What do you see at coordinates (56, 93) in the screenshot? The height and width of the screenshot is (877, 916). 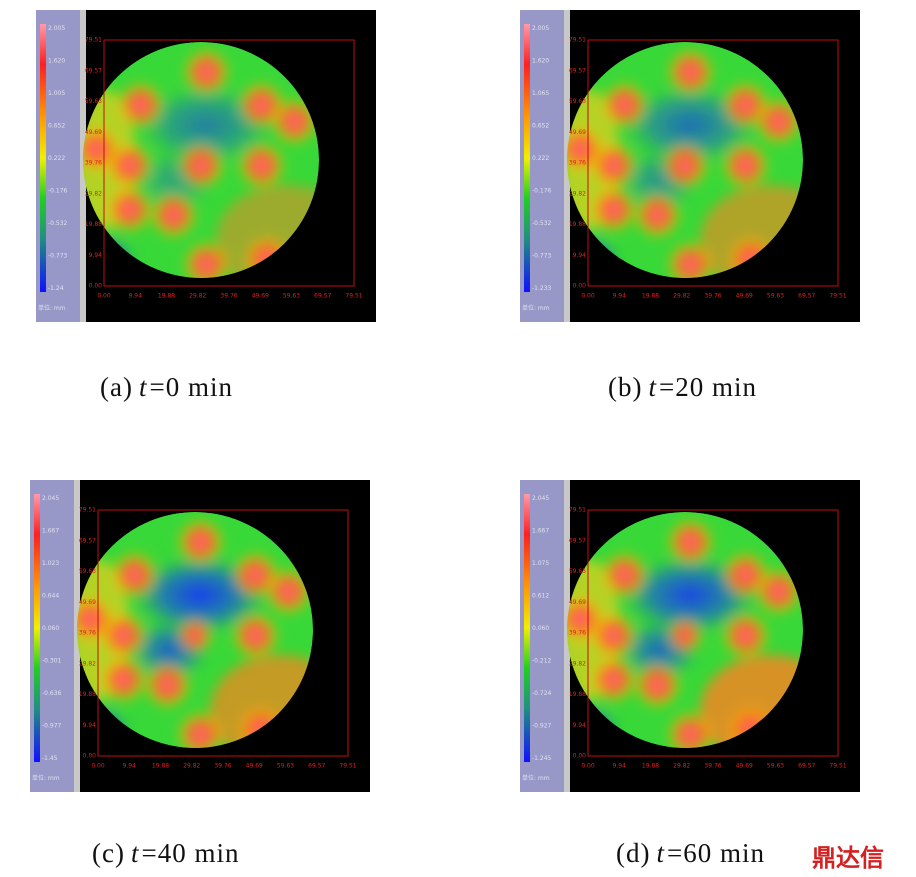 I see `colorbar-label: 1.005` at bounding box center [56, 93].